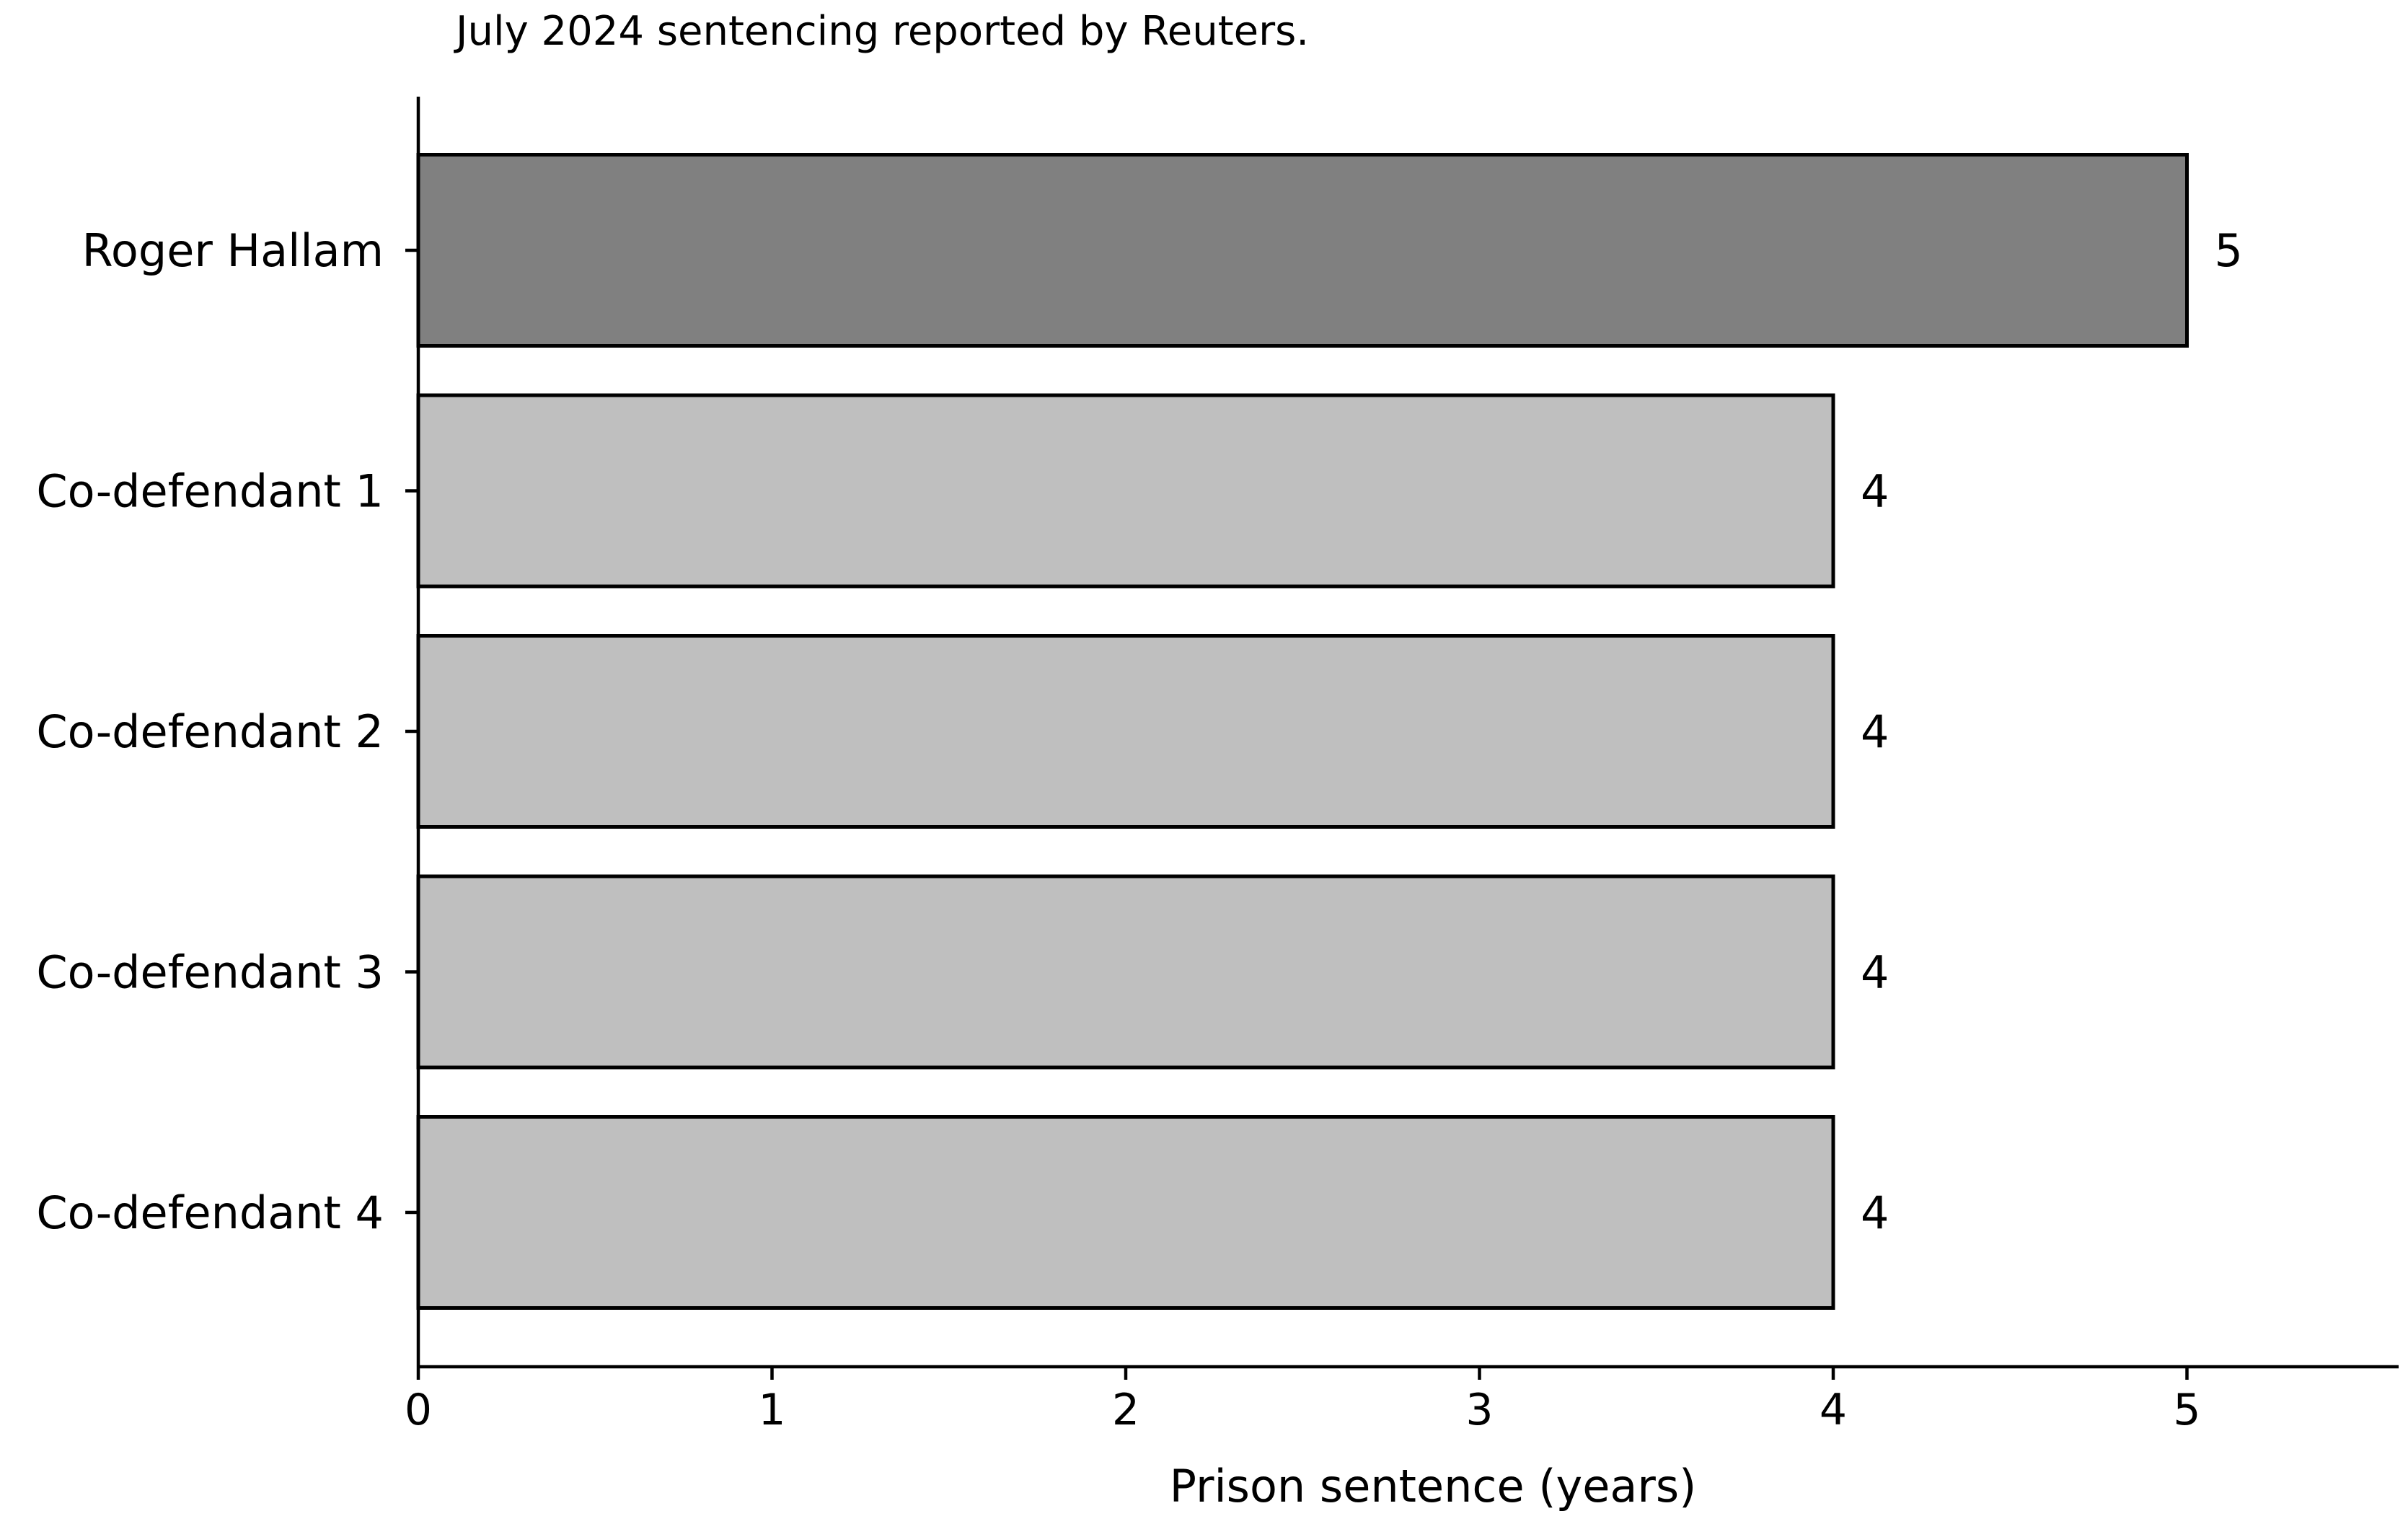 This screenshot has height=1524, width=2408. What do you see at coordinates (210, 491) in the screenshot?
I see `category-label-2: Co-defendant 1` at bounding box center [210, 491].